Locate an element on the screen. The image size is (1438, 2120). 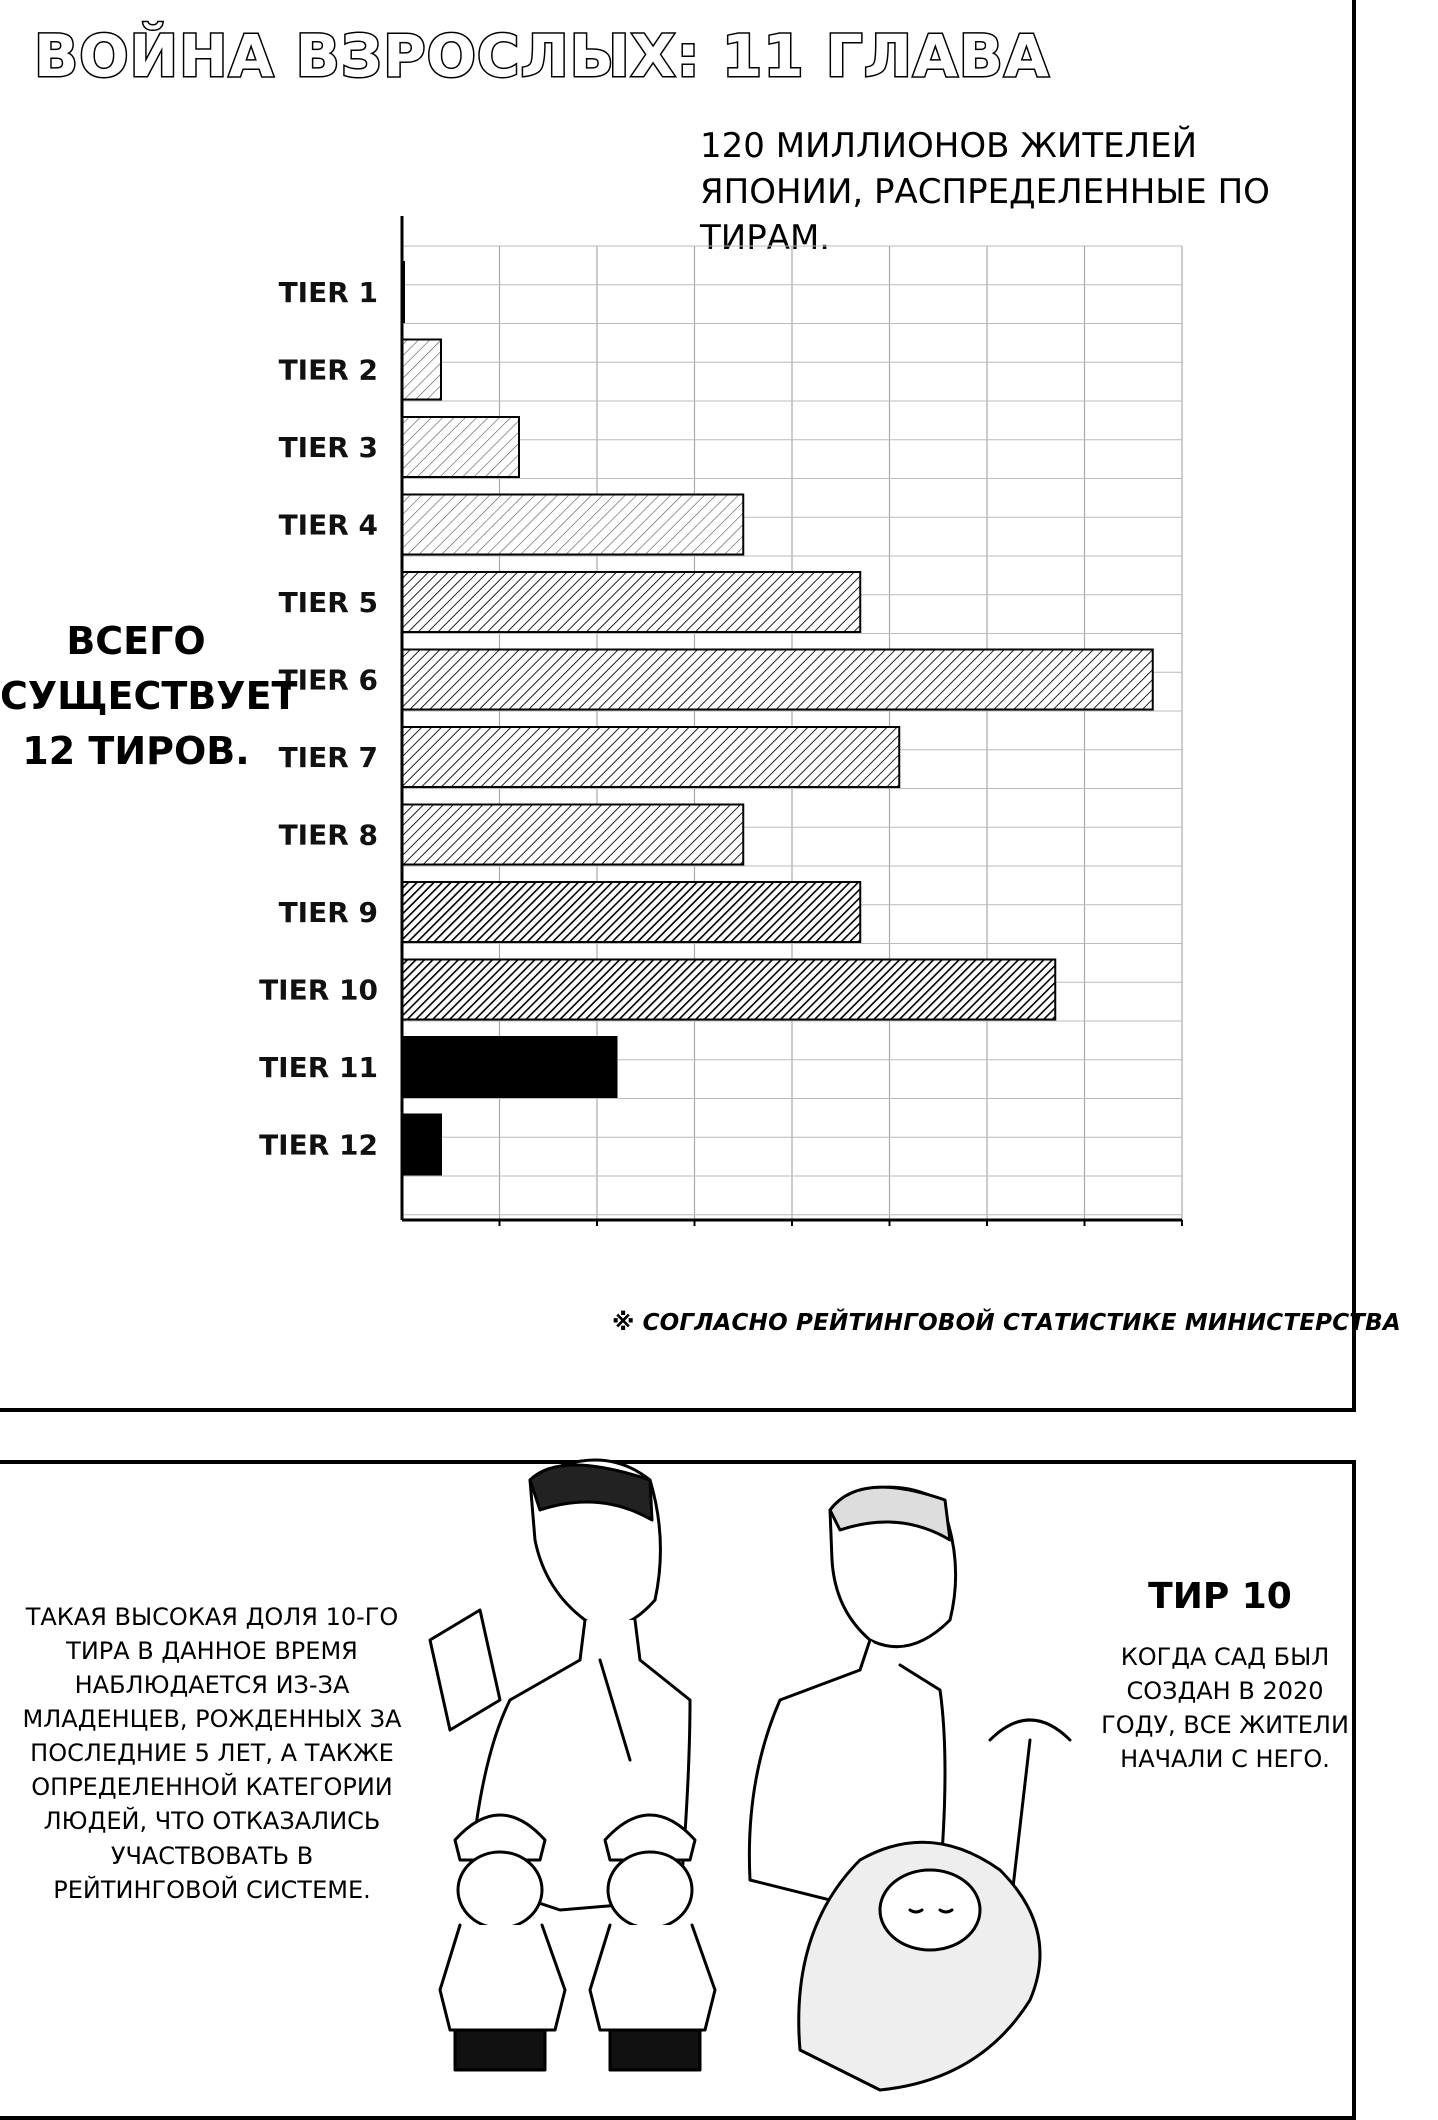
category-label: TIER 1 is located at coordinates (328, 292).